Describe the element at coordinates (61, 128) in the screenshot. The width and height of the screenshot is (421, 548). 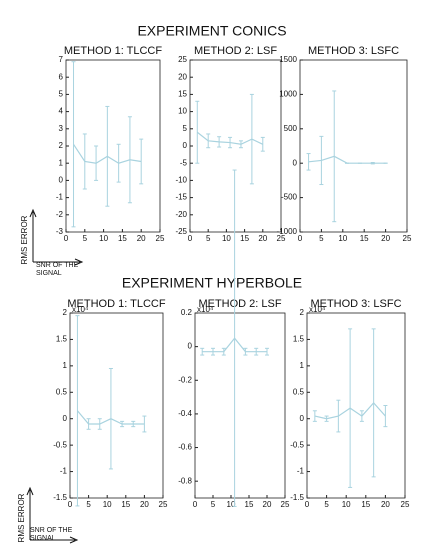
I see `y-tick-label: 3` at that location.